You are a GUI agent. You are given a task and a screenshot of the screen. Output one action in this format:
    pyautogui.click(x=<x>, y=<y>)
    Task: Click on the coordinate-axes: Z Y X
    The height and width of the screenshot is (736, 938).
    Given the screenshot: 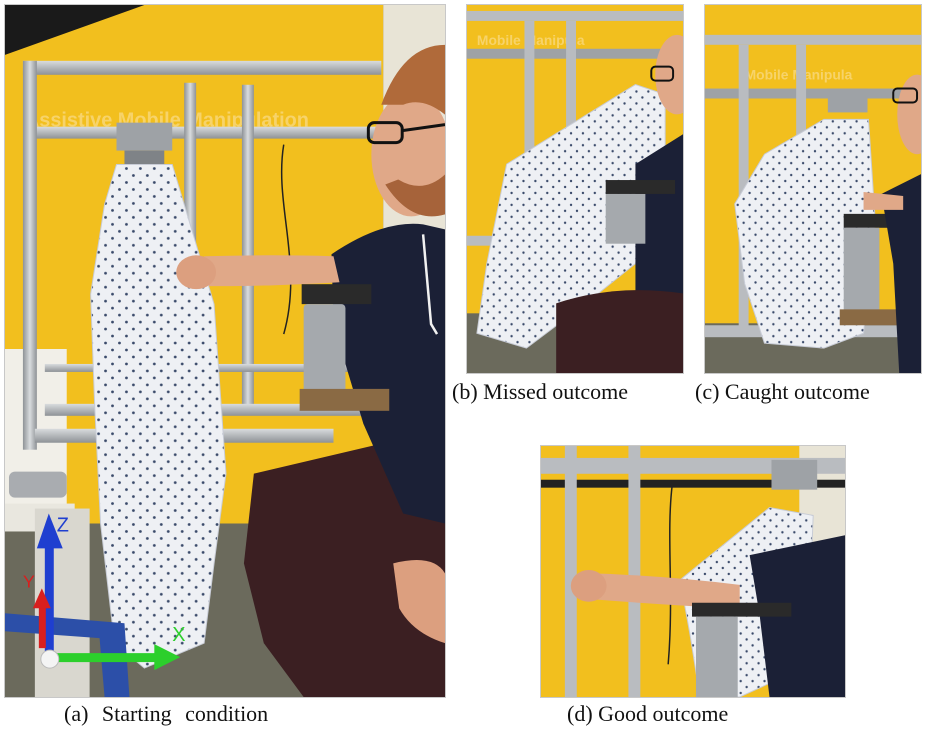 What is the action you would take?
    pyautogui.click(x=104, y=592)
    